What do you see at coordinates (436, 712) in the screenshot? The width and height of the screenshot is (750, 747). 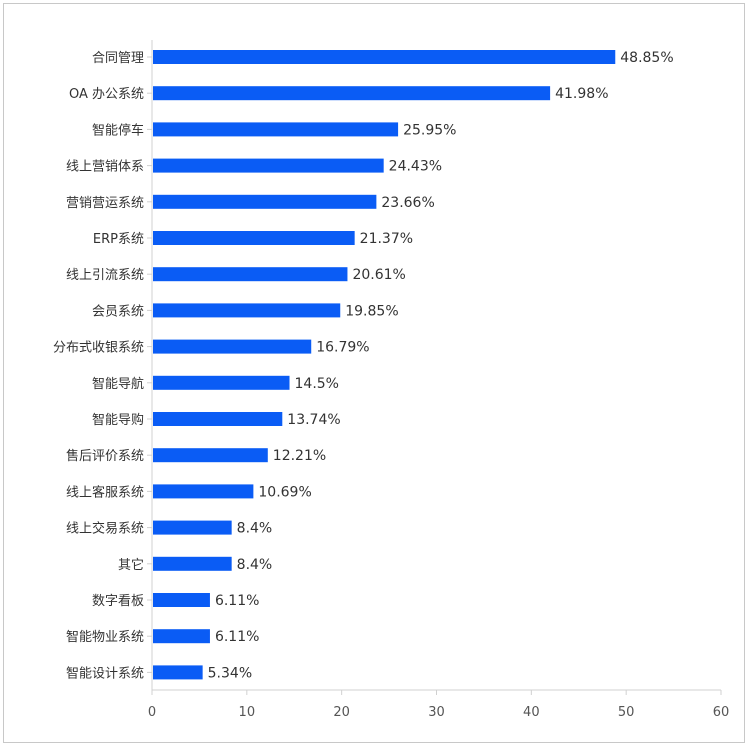 I see `x-tick-label: 30` at bounding box center [436, 712].